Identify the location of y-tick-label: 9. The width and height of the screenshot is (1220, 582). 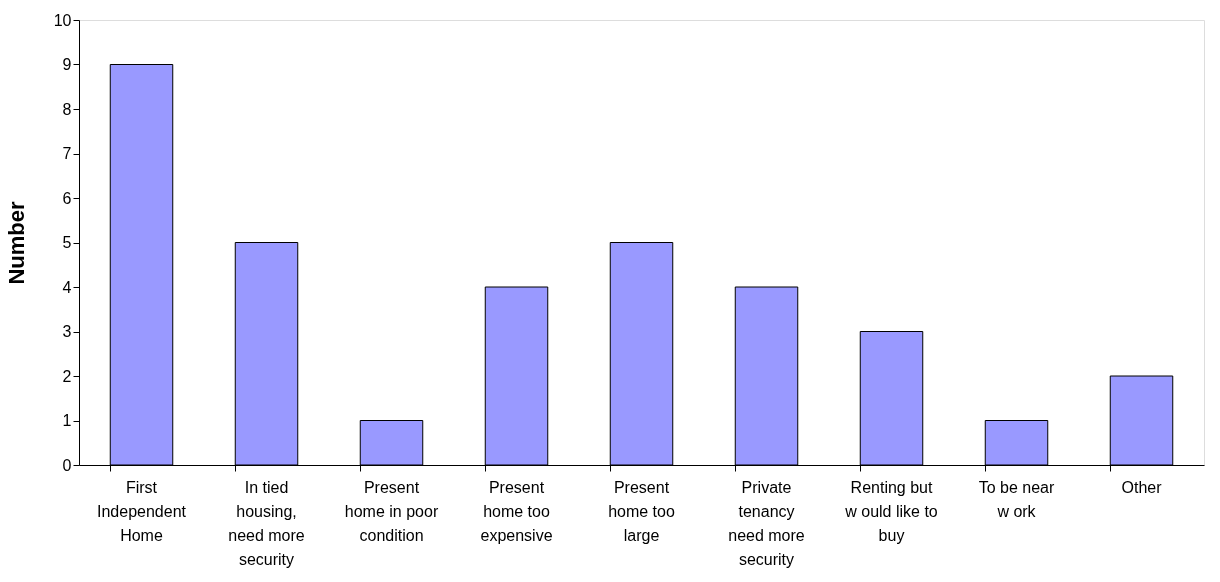
(67, 64).